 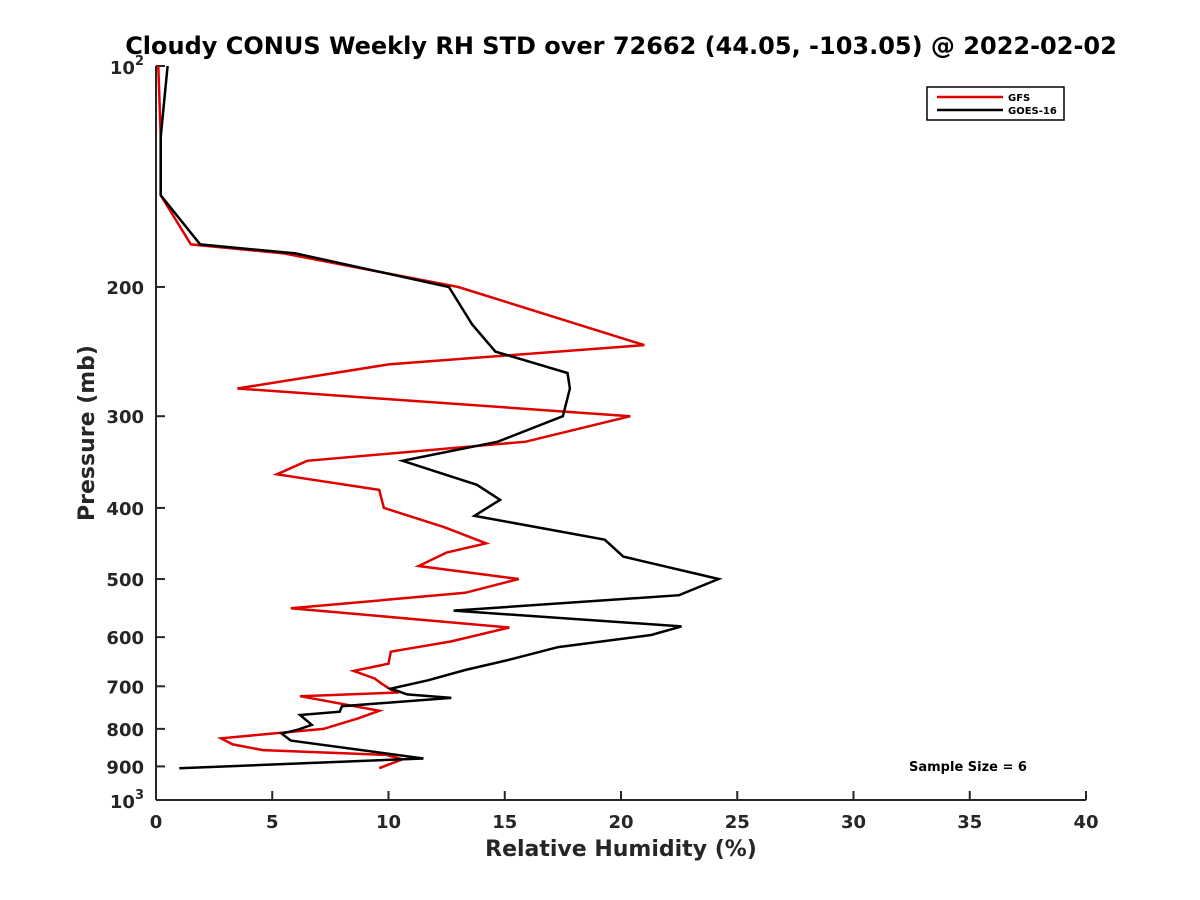 What do you see at coordinates (139, 795) in the screenshot?
I see `y-tick-label-exponent: 3` at bounding box center [139, 795].